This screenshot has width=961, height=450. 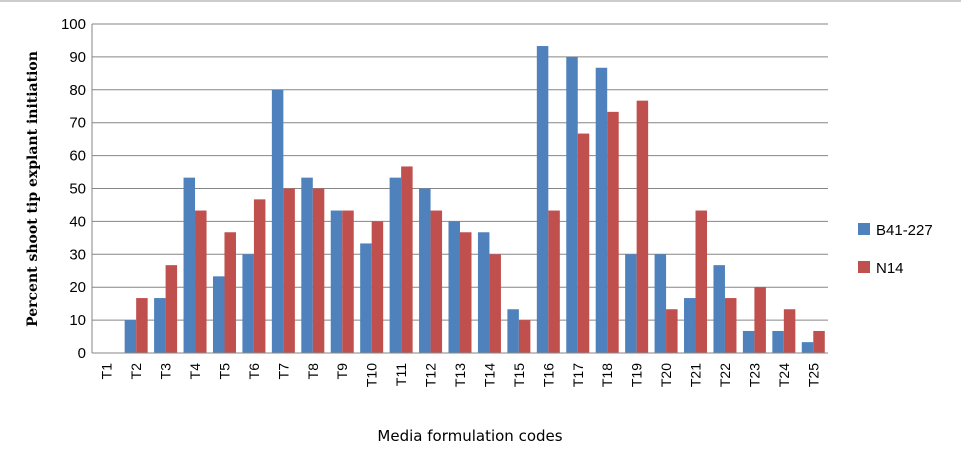 What do you see at coordinates (77, 221) in the screenshot?
I see `y-tick-label: 40` at bounding box center [77, 221].